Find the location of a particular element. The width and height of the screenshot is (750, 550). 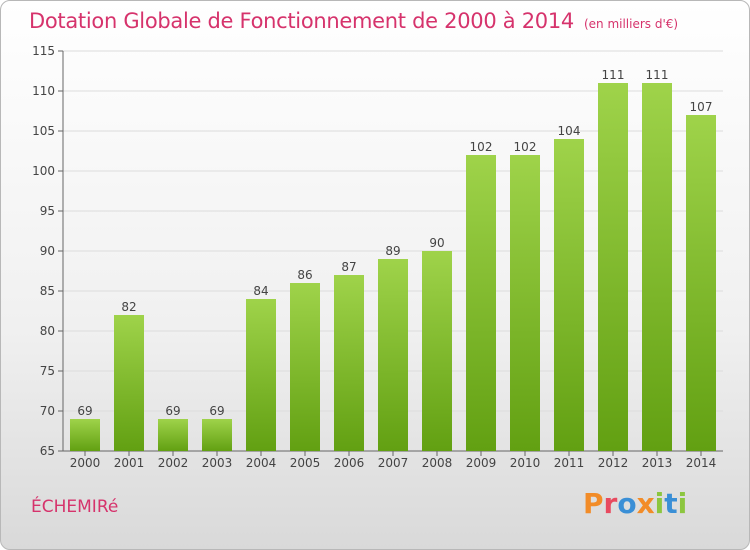

y-tick-label: 75 is located at coordinates (47, 371).